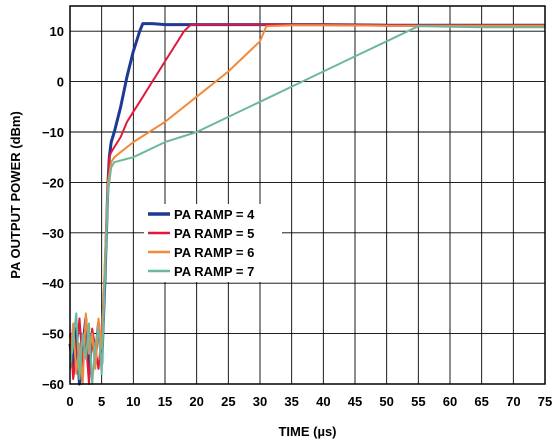  What do you see at coordinates (53, 208) in the screenshot?
I see `y-tick-labels: −60 −50 −40 −30 −20 −10 0 10` at bounding box center [53, 208].